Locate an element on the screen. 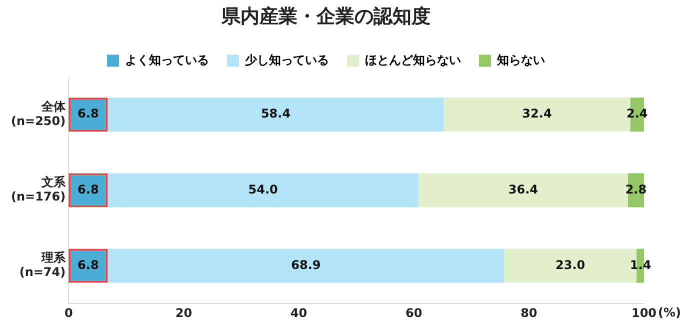 This screenshot has height=332, width=680. legend-label: 知らない is located at coordinates (520, 59).